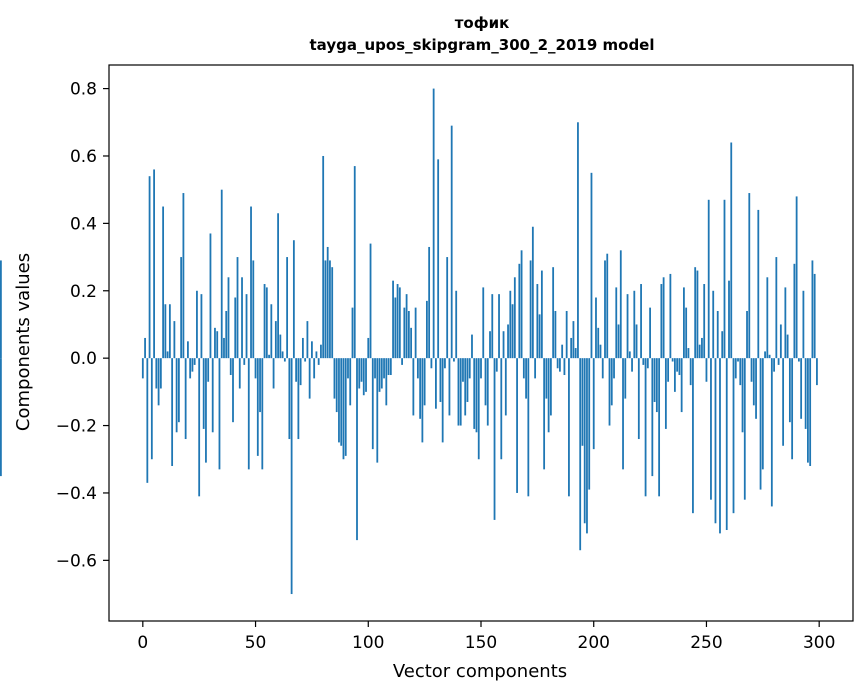 The image size is (867, 696). Describe the element at coordinates (76, 561) in the screenshot. I see `y-tick-label: −0.6` at that location.